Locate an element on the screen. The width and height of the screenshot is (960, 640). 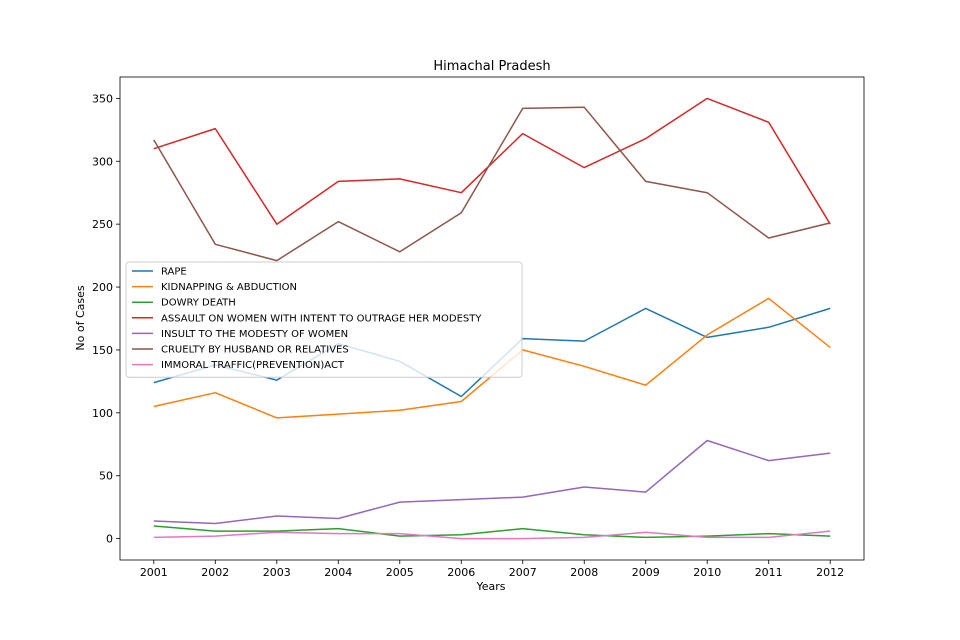
legend-entry: KIDNAPPING & ABDUCTION is located at coordinates (229, 287).